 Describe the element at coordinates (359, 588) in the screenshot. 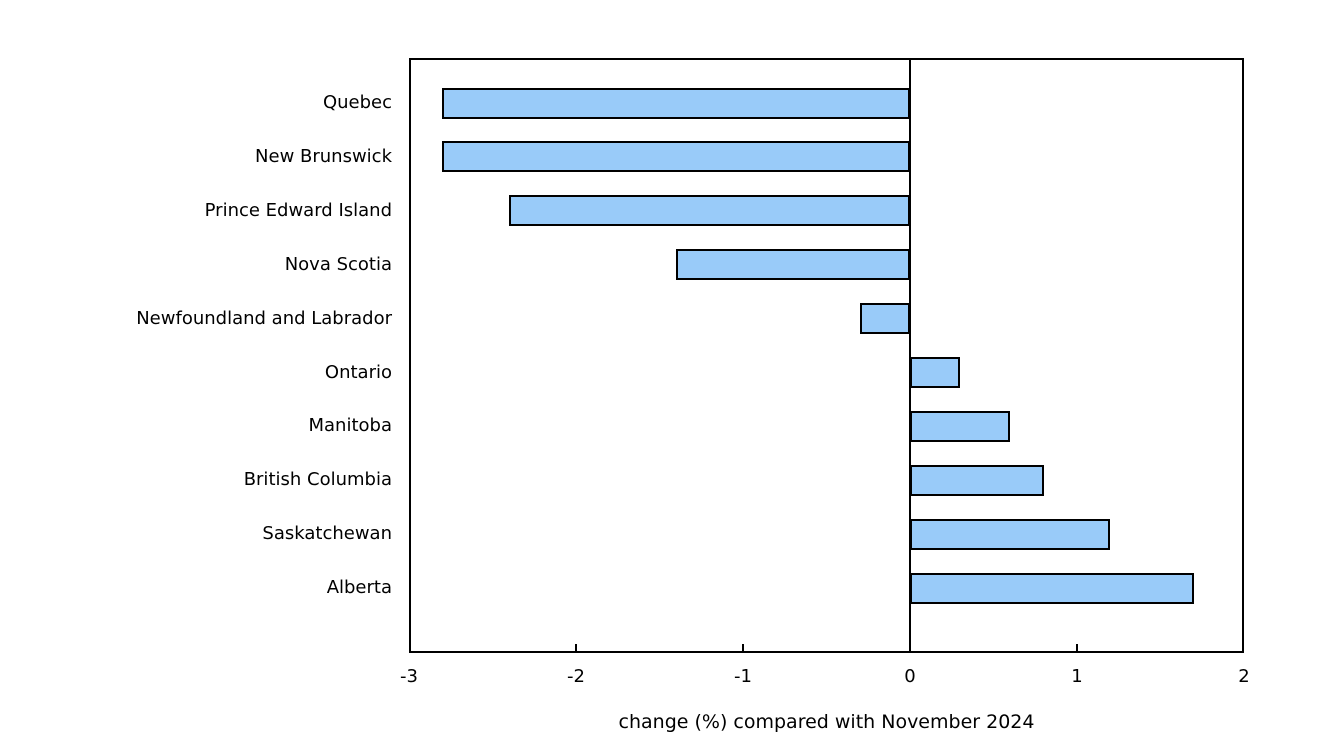

I see `category-label: Alberta` at that location.